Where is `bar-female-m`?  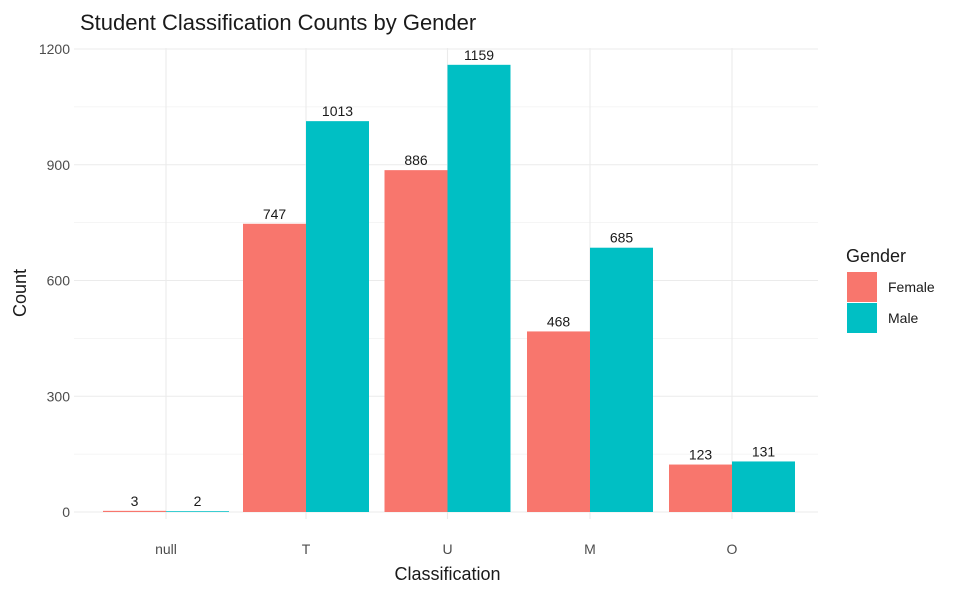
bar-female-m is located at coordinates (558, 421).